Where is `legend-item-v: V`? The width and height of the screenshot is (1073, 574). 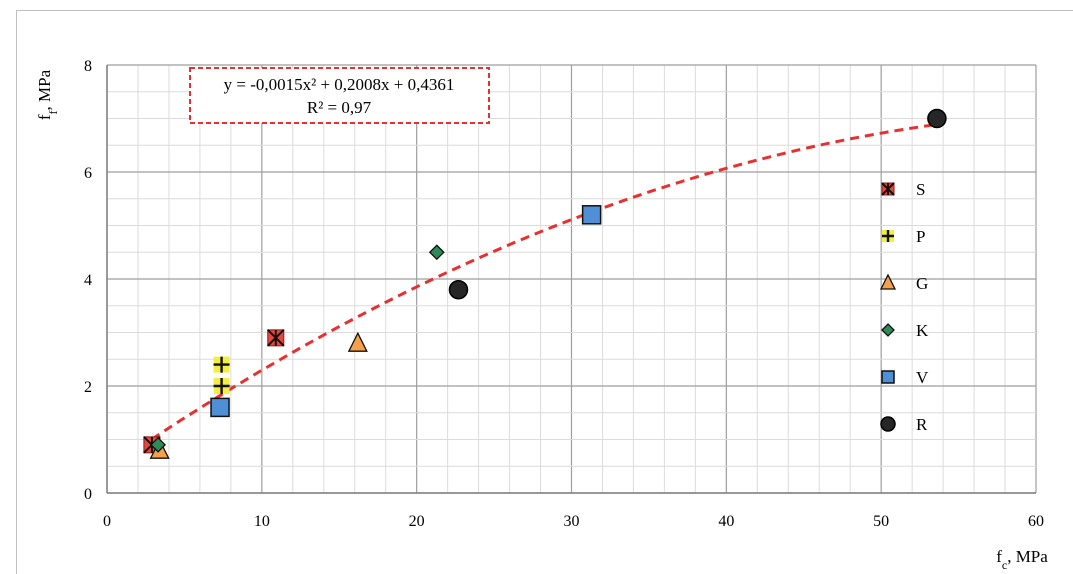 legend-item-v: V is located at coordinates (905, 377).